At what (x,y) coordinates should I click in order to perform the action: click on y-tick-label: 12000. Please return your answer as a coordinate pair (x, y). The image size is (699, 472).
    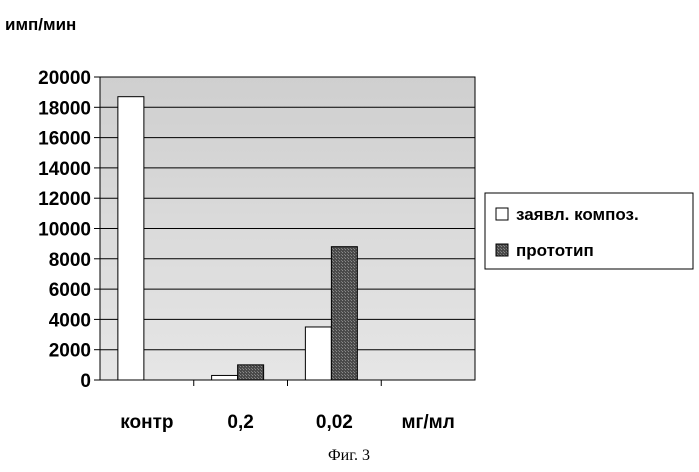
    Looking at the image, I should click on (64, 199).